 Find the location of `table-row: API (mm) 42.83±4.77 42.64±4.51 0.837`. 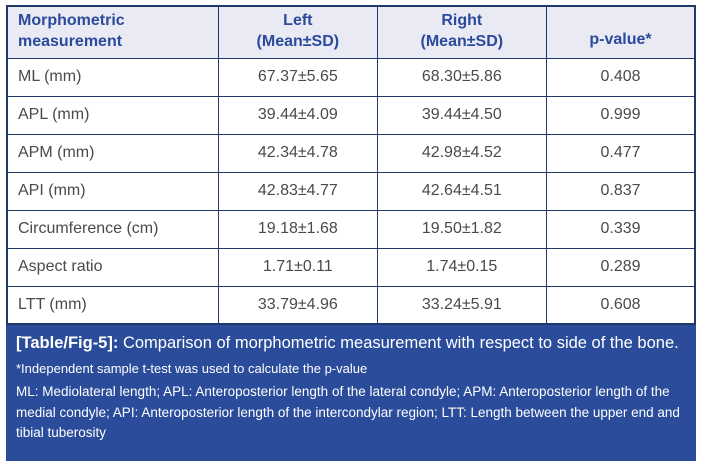

table-row: API (mm) 42.83±4.77 42.64±4.51 0.837 is located at coordinates (351, 191).